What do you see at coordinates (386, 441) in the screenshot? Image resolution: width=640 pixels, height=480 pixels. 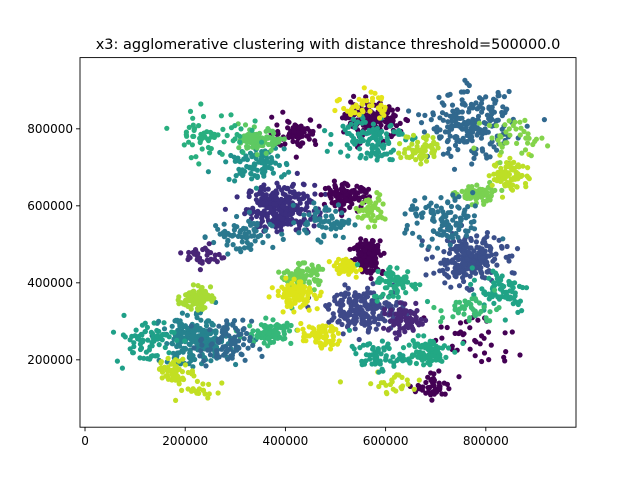 I see `x-tick-label: 600000` at bounding box center [386, 441].